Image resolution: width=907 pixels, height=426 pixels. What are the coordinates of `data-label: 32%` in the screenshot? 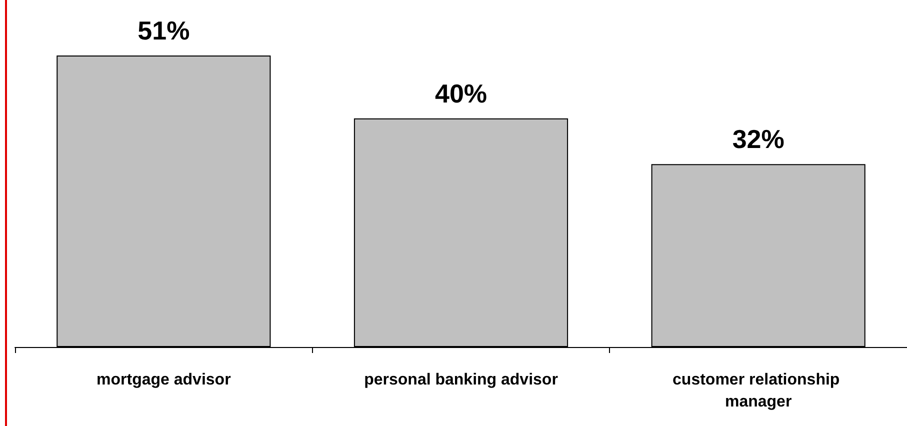 It's located at (758, 139).